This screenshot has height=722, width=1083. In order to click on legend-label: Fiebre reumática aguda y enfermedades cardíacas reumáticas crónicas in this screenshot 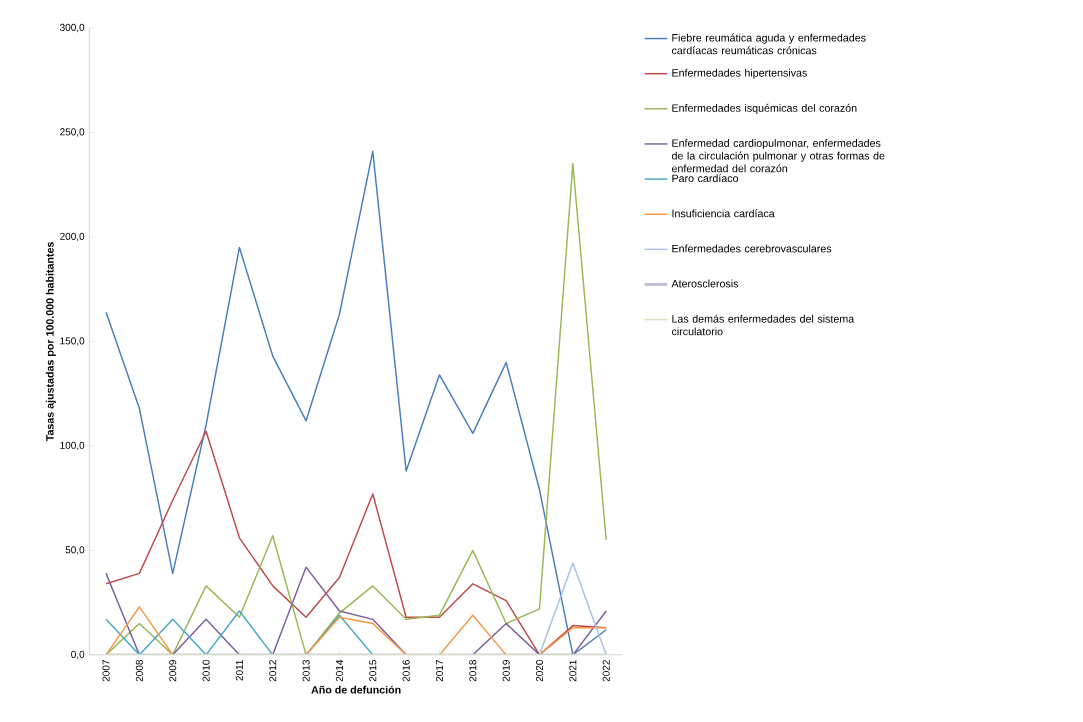, I will do `click(768, 44)`.